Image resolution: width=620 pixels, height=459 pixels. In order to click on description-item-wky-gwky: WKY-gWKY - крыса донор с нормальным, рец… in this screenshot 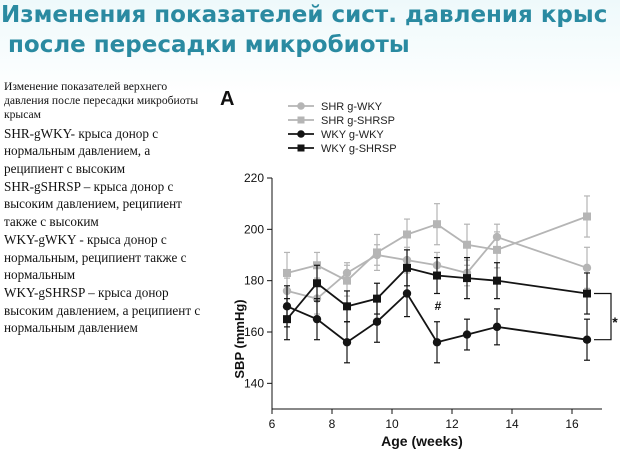, I will do `click(95, 257)`.